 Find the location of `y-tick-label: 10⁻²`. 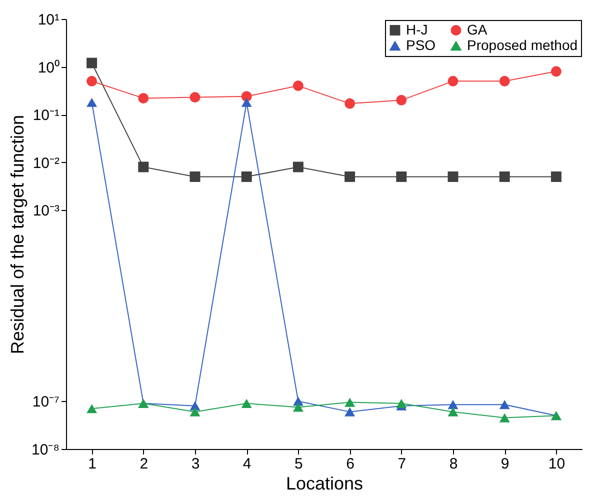

y-tick-label: 10⁻² is located at coordinates (46, 163).